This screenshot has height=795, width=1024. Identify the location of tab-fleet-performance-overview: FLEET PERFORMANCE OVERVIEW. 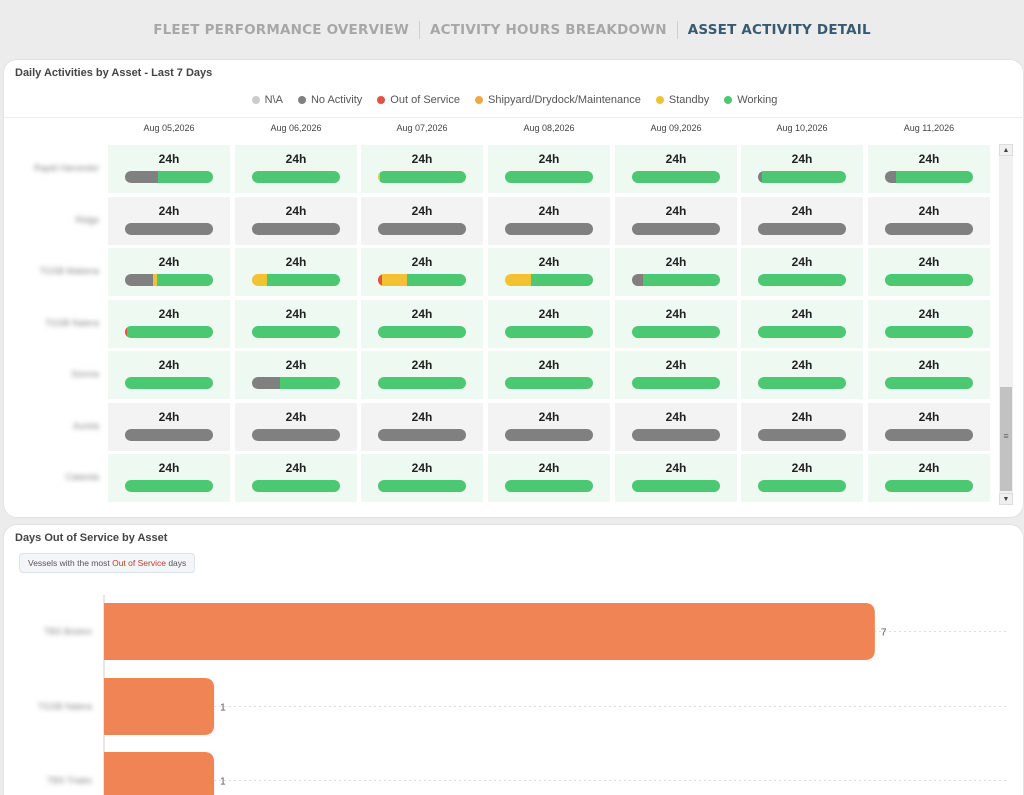
(281, 30).